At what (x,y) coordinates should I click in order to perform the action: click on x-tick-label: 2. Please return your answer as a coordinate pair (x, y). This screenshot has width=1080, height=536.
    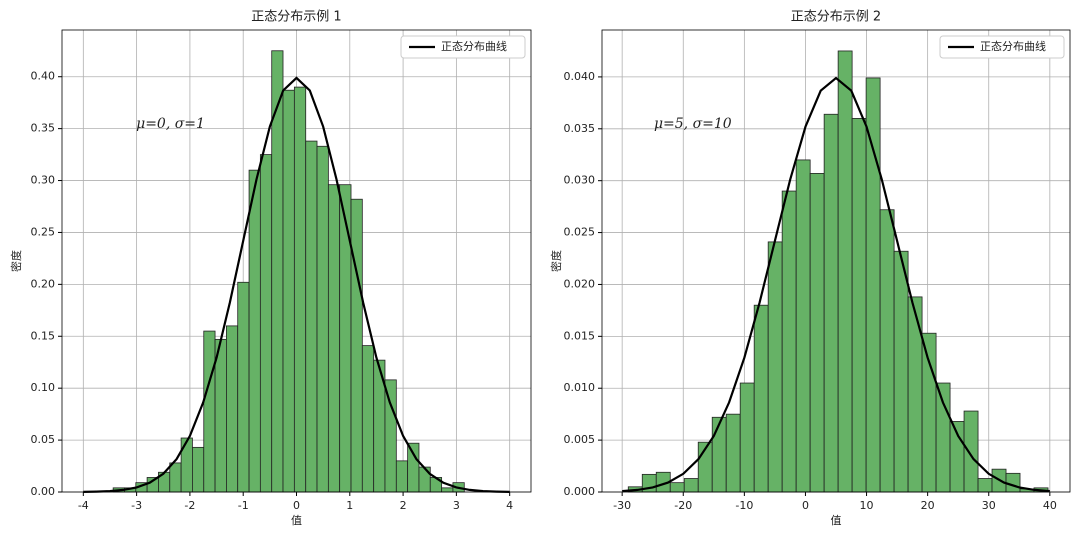
    Looking at the image, I should click on (403, 505).